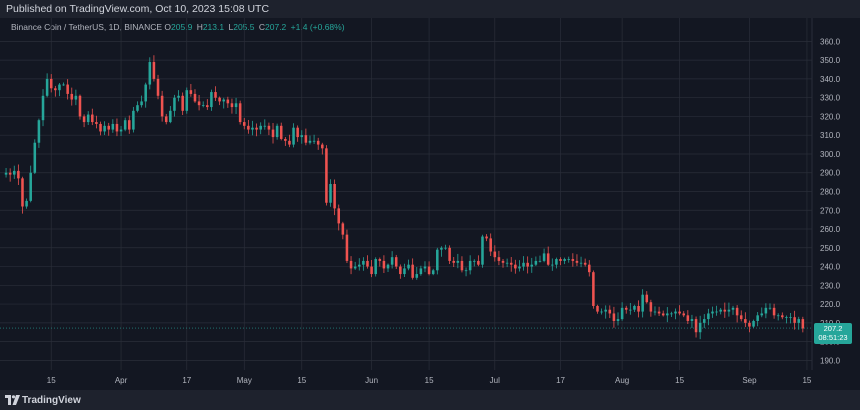 The height and width of the screenshot is (410, 860). Describe the element at coordinates (186, 380) in the screenshot. I see `x-tick-label: 17` at that location.